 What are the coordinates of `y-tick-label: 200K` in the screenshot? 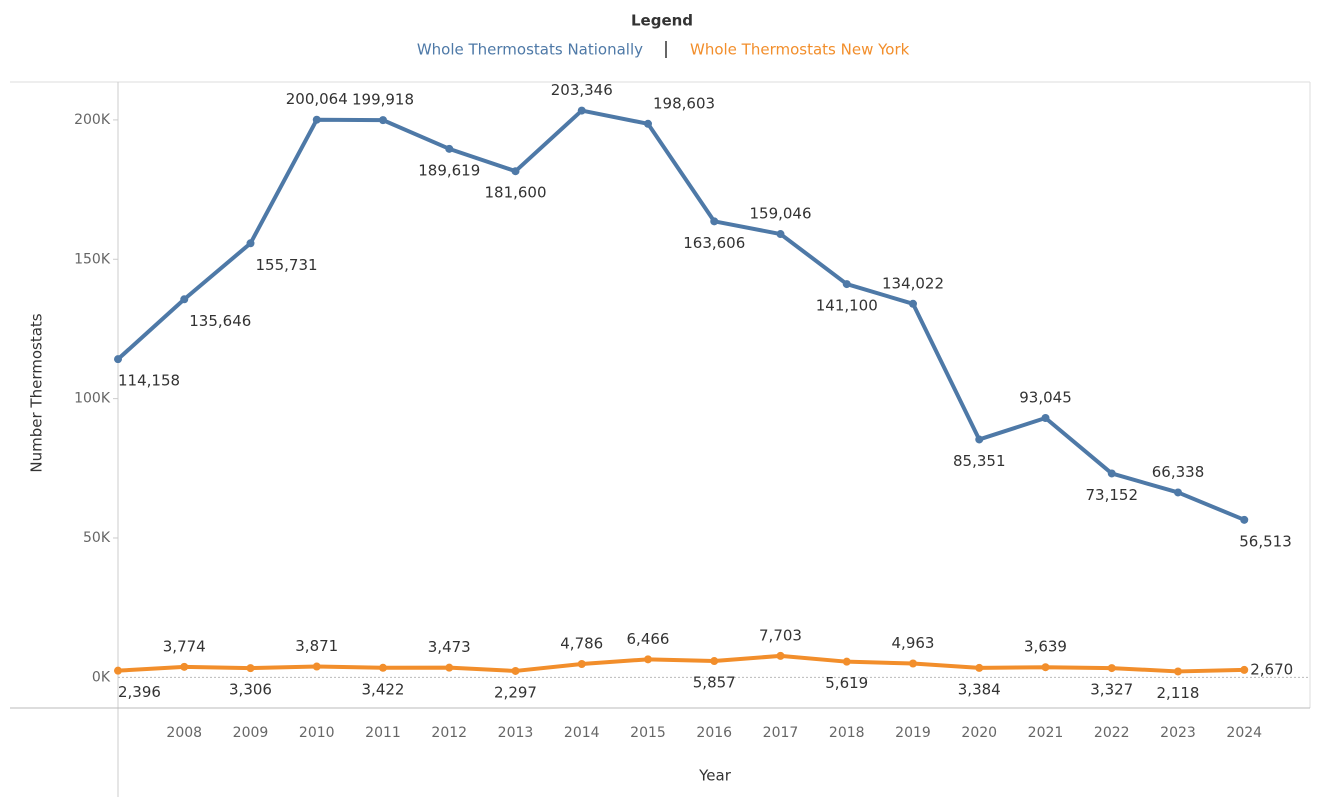 It's located at (92, 120).